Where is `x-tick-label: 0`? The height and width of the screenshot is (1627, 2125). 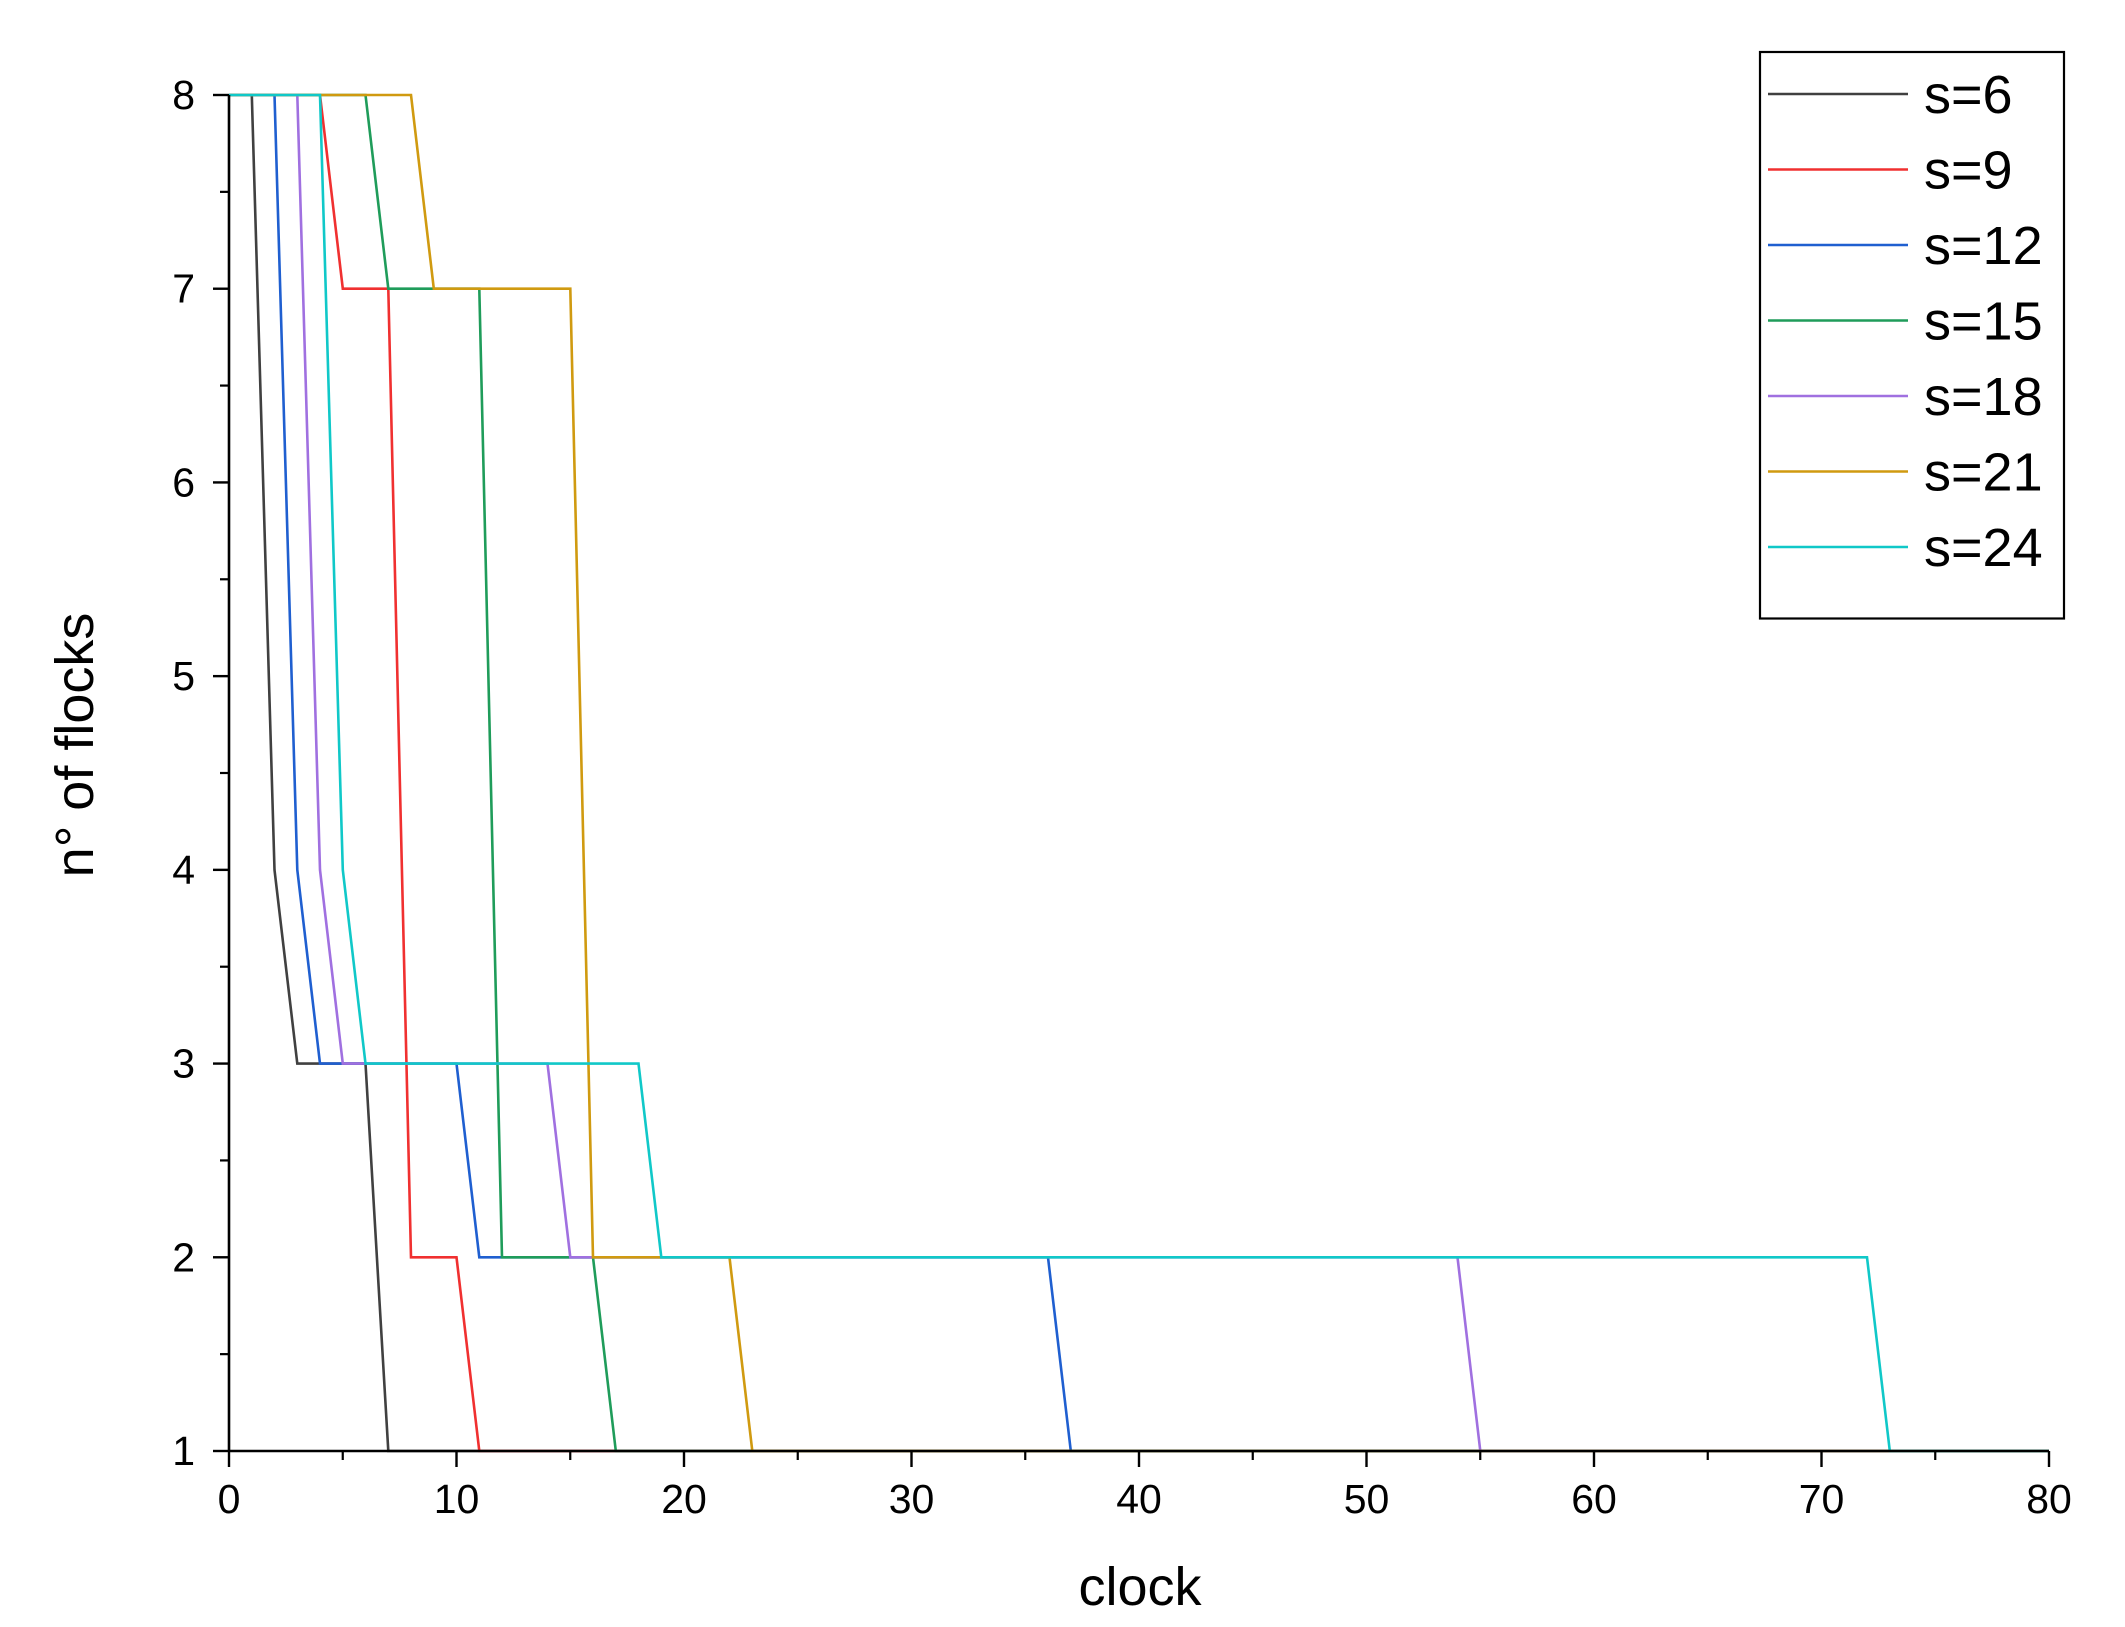
x-tick-label: 0 is located at coordinates (229, 1499).